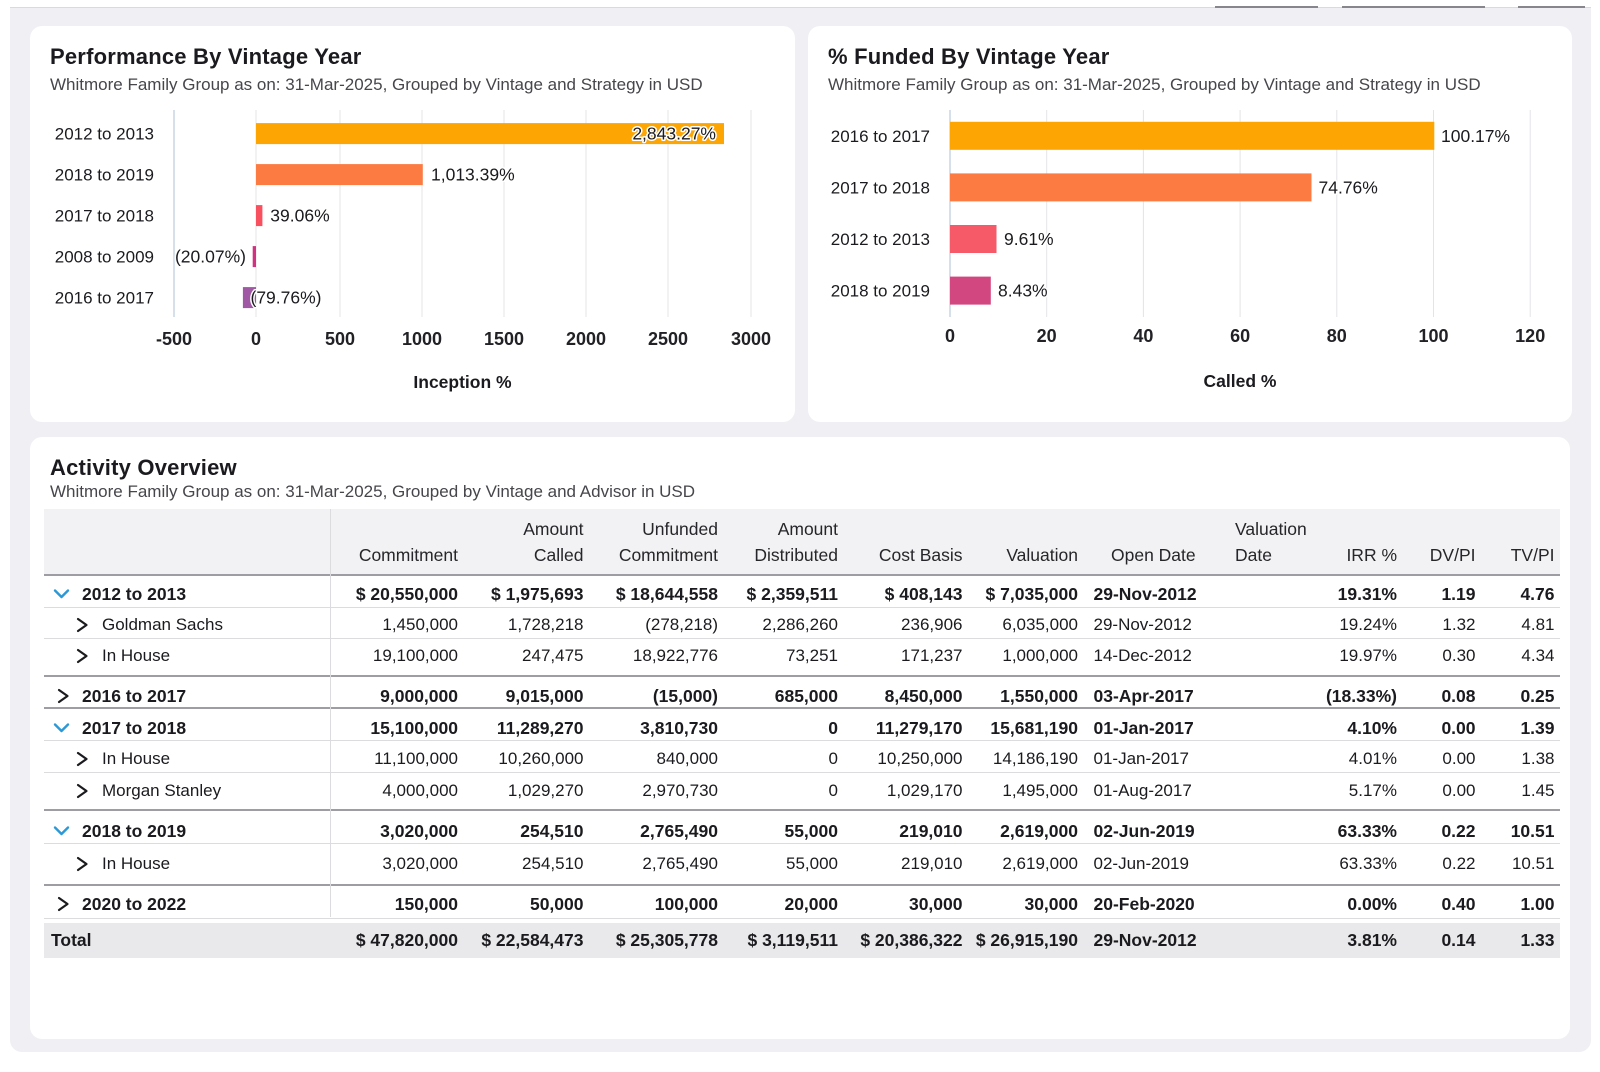 The image size is (1600, 1072). Describe the element at coordinates (1240, 336) in the screenshot. I see `svg-text: 60` at that location.